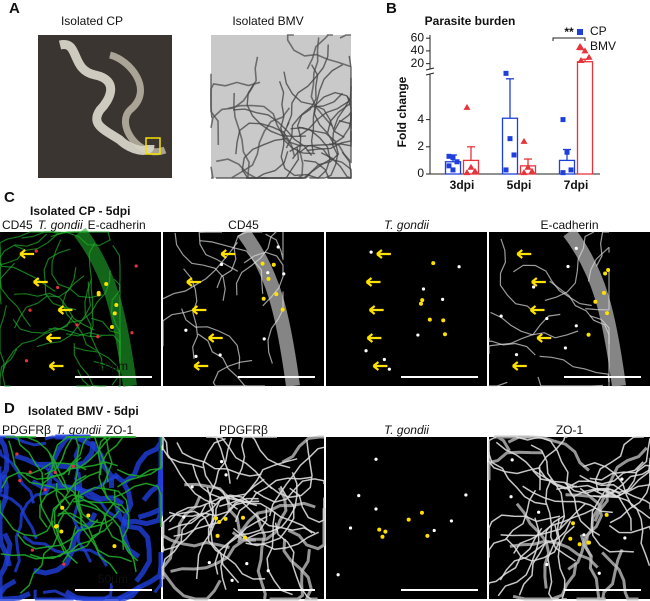  What do you see at coordinates (391, 8) in the screenshot?
I see `panel-label: B` at bounding box center [391, 8].